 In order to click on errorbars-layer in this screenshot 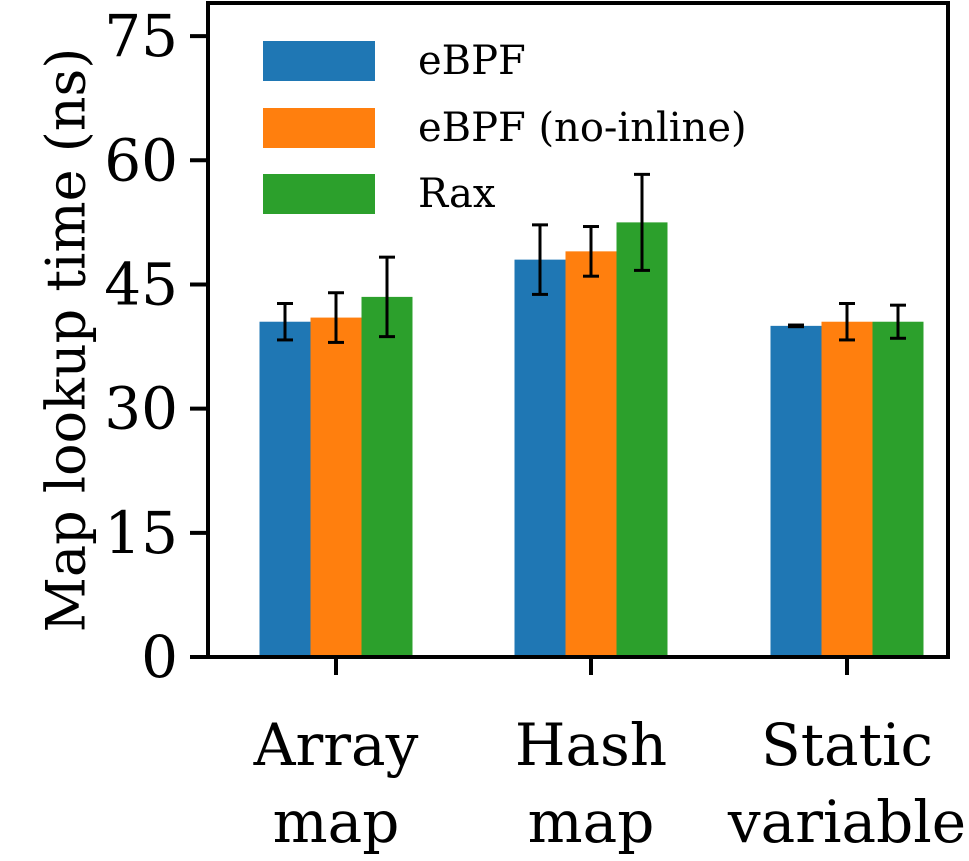, I will do `click(591, 258)`.